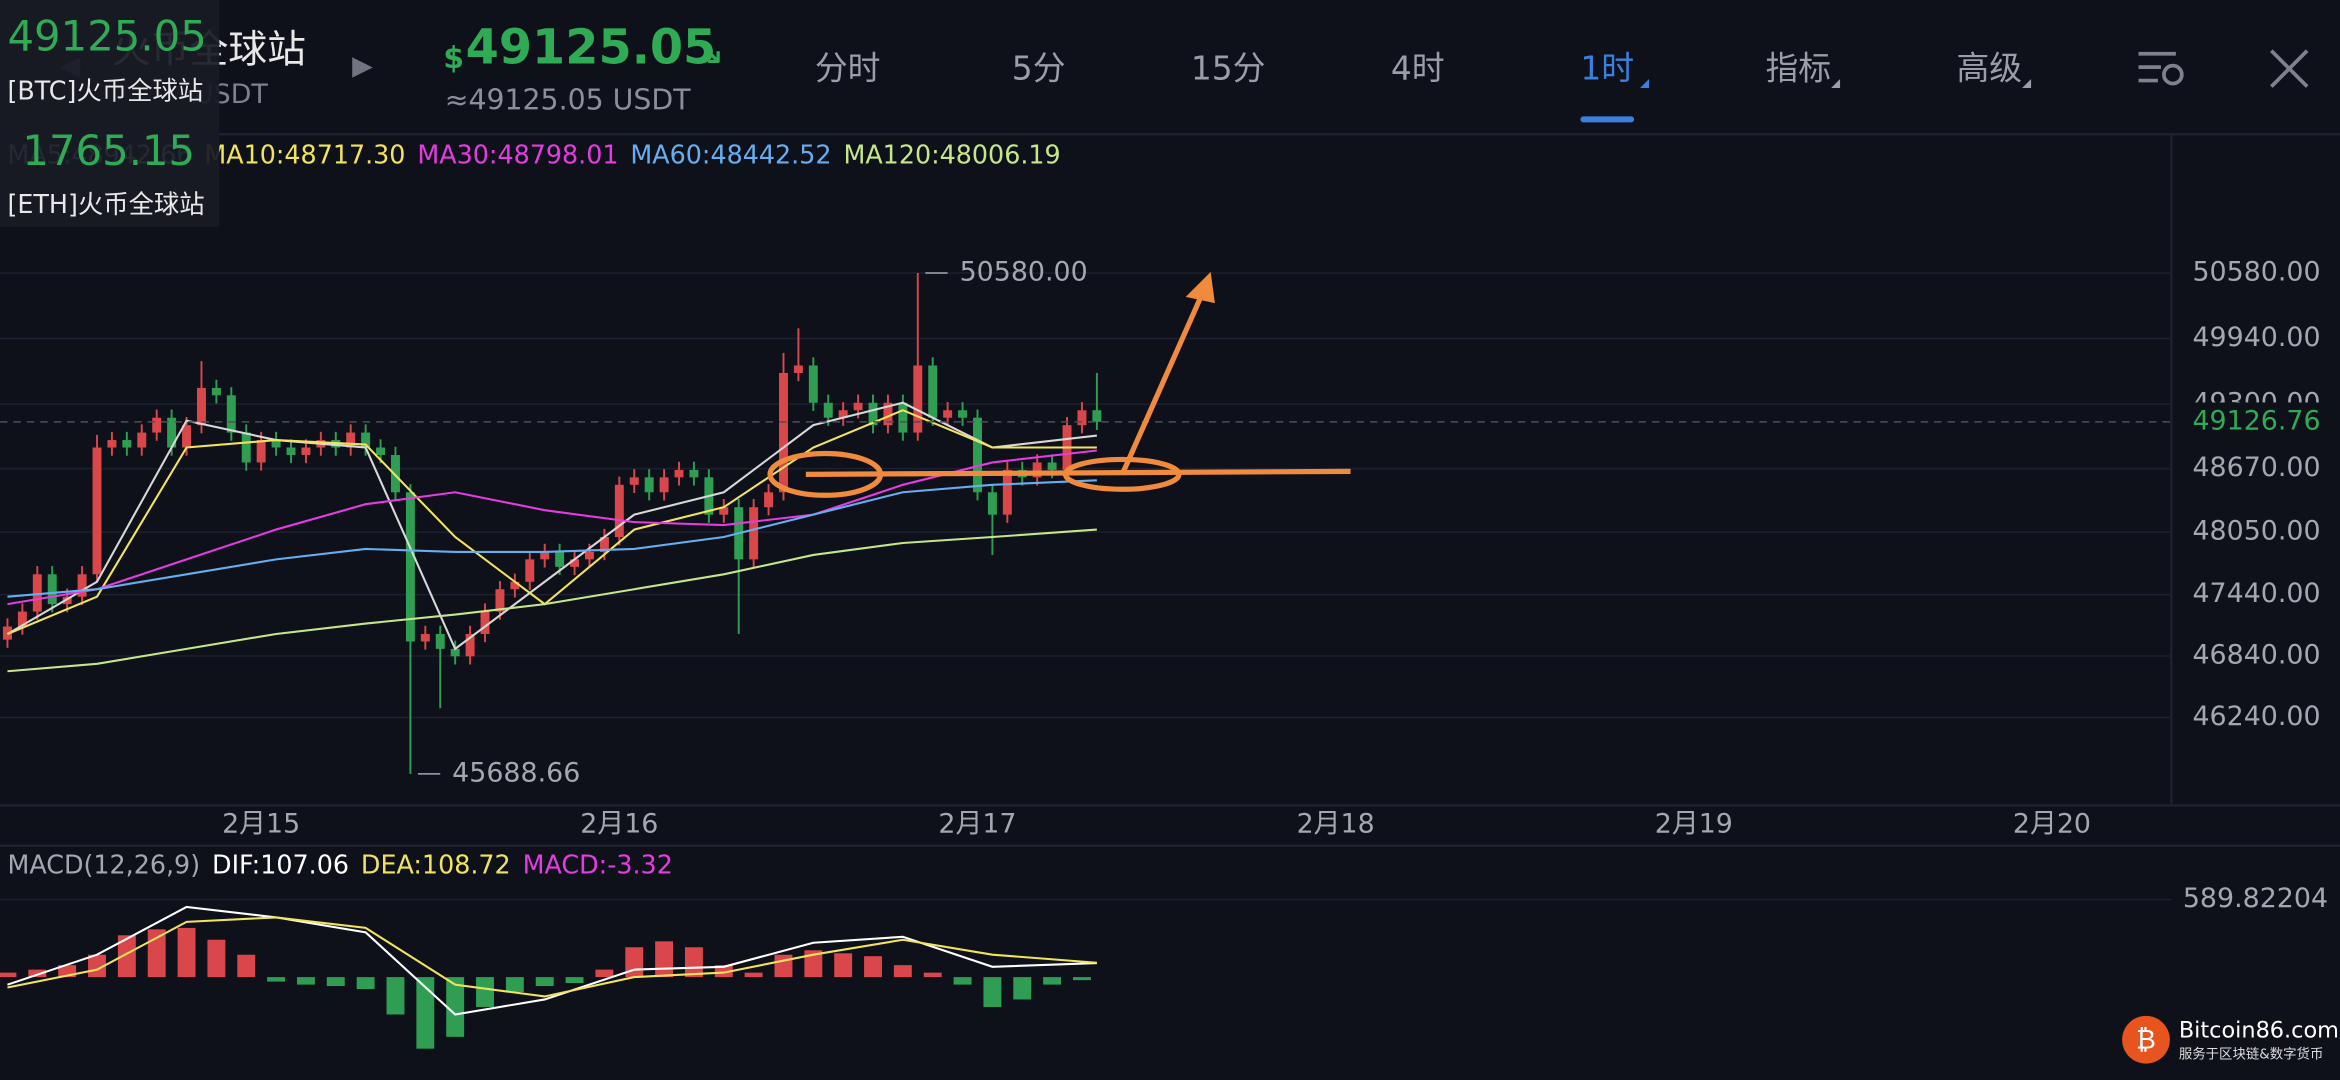 The width and height of the screenshot is (2340, 1080). I want to click on y-tick-label: 48670.00, so click(2256, 467).